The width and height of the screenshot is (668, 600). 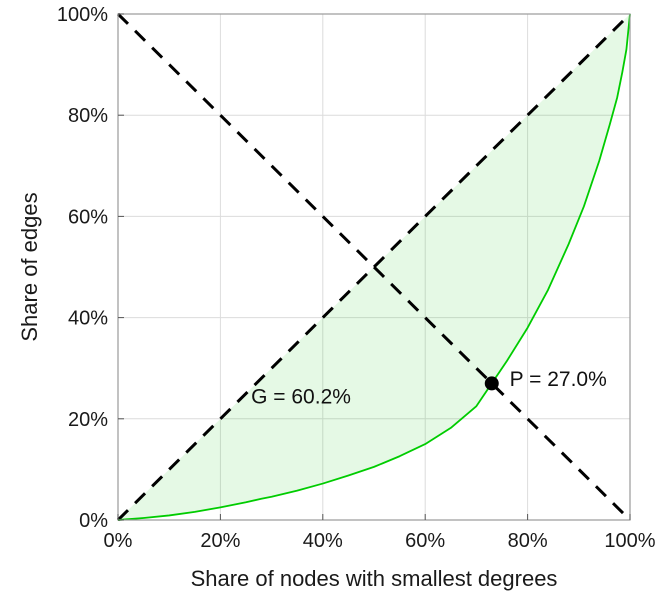 What do you see at coordinates (82, 15) in the screenshot?
I see `y-tick-label: 100%` at bounding box center [82, 15].